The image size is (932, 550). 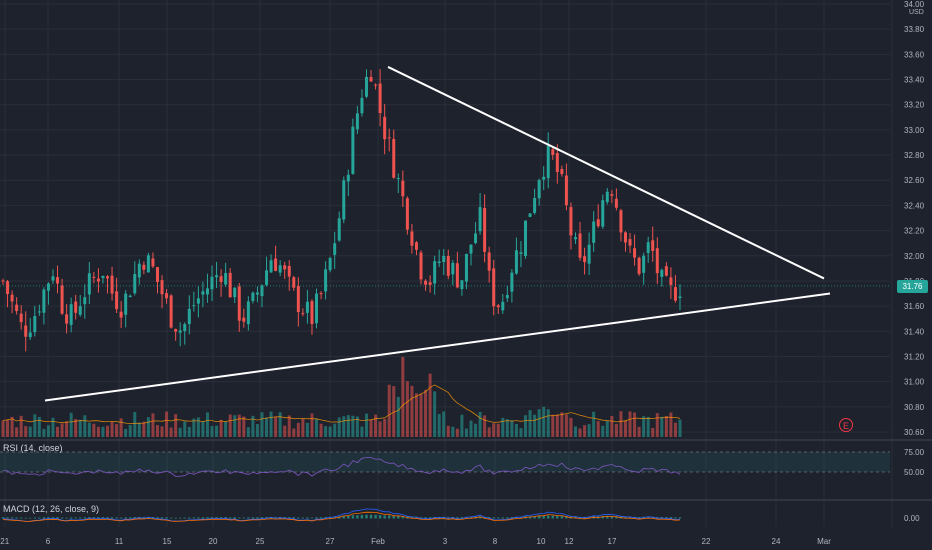 What do you see at coordinates (33, 448) in the screenshot?
I see `rsi-title: RSI (14, close)` at bounding box center [33, 448].